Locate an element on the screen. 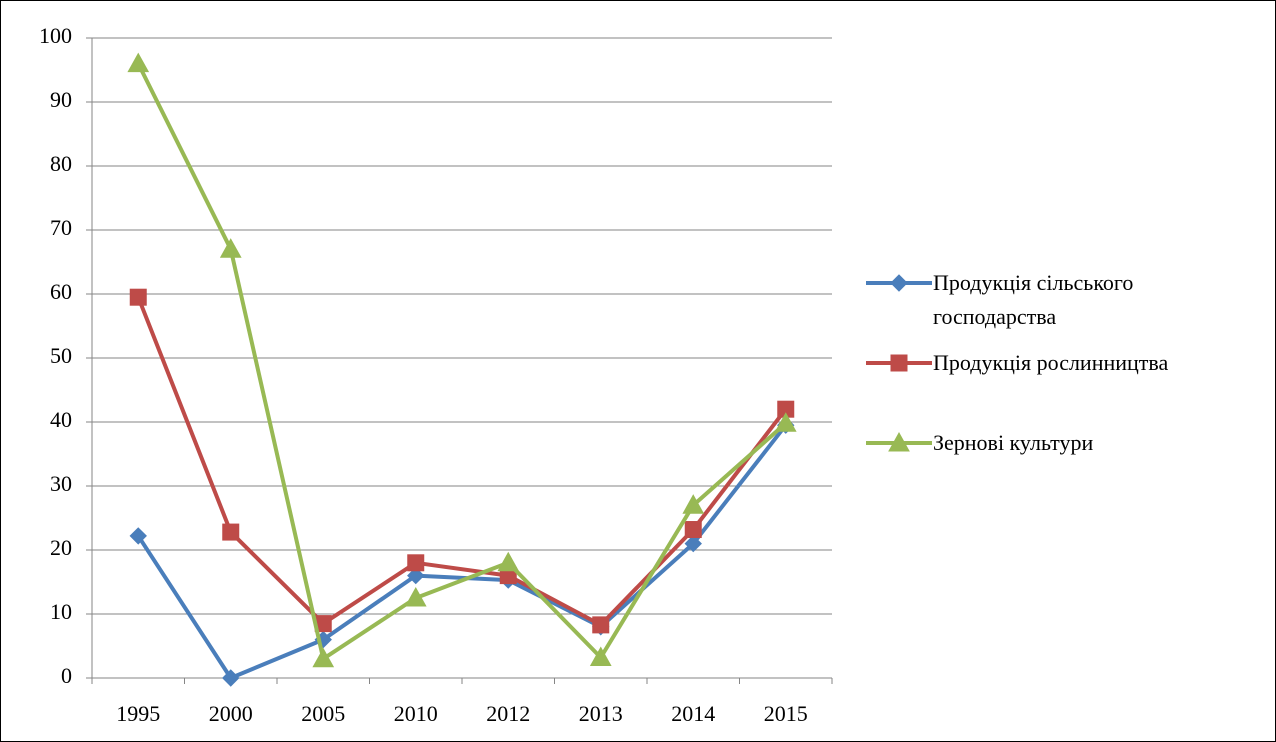 The image size is (1276, 742). y-tick-label: 100 is located at coordinates (55, 35).